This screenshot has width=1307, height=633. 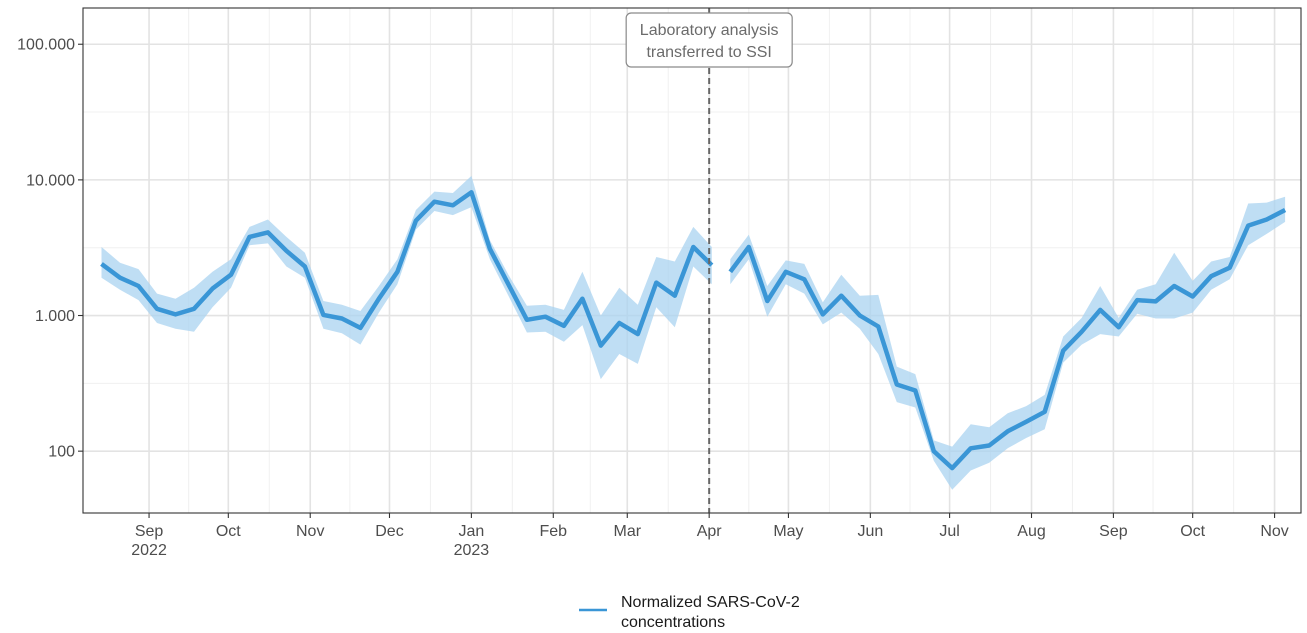 I want to click on annotation: Laboratory analysis transferred to SSI, so click(x=709, y=260).